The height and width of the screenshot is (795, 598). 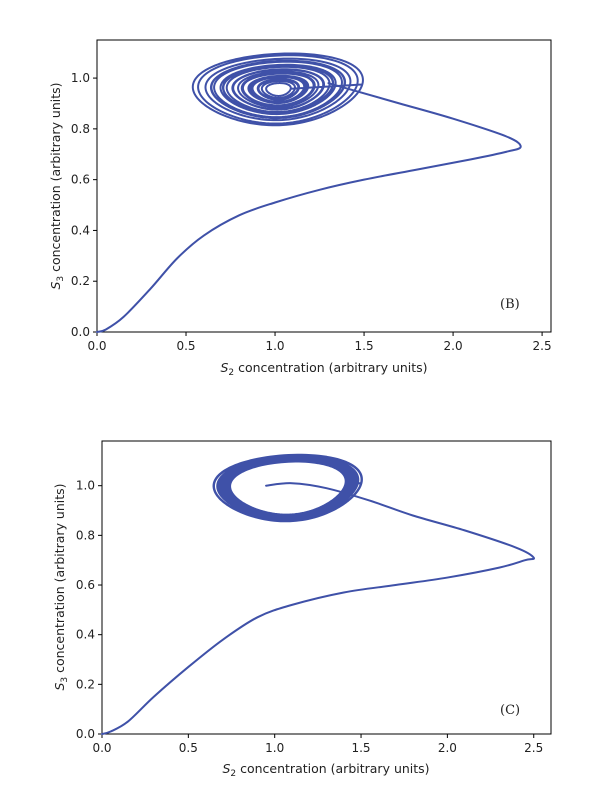 What do you see at coordinates (510, 710) in the screenshot?
I see `panel-label-c: (C)` at bounding box center [510, 710].